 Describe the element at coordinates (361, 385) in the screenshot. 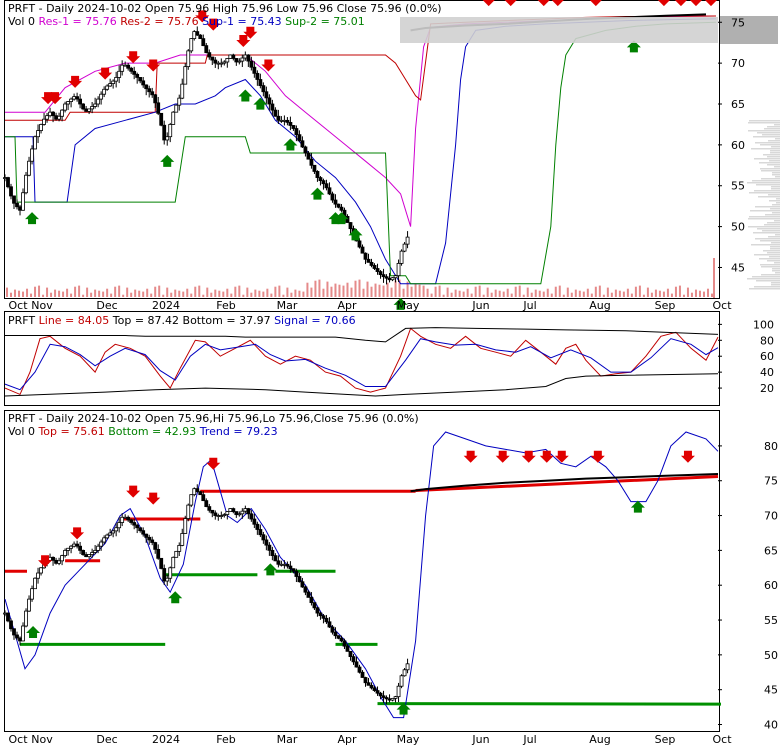

I see `osc-bottom` at that location.